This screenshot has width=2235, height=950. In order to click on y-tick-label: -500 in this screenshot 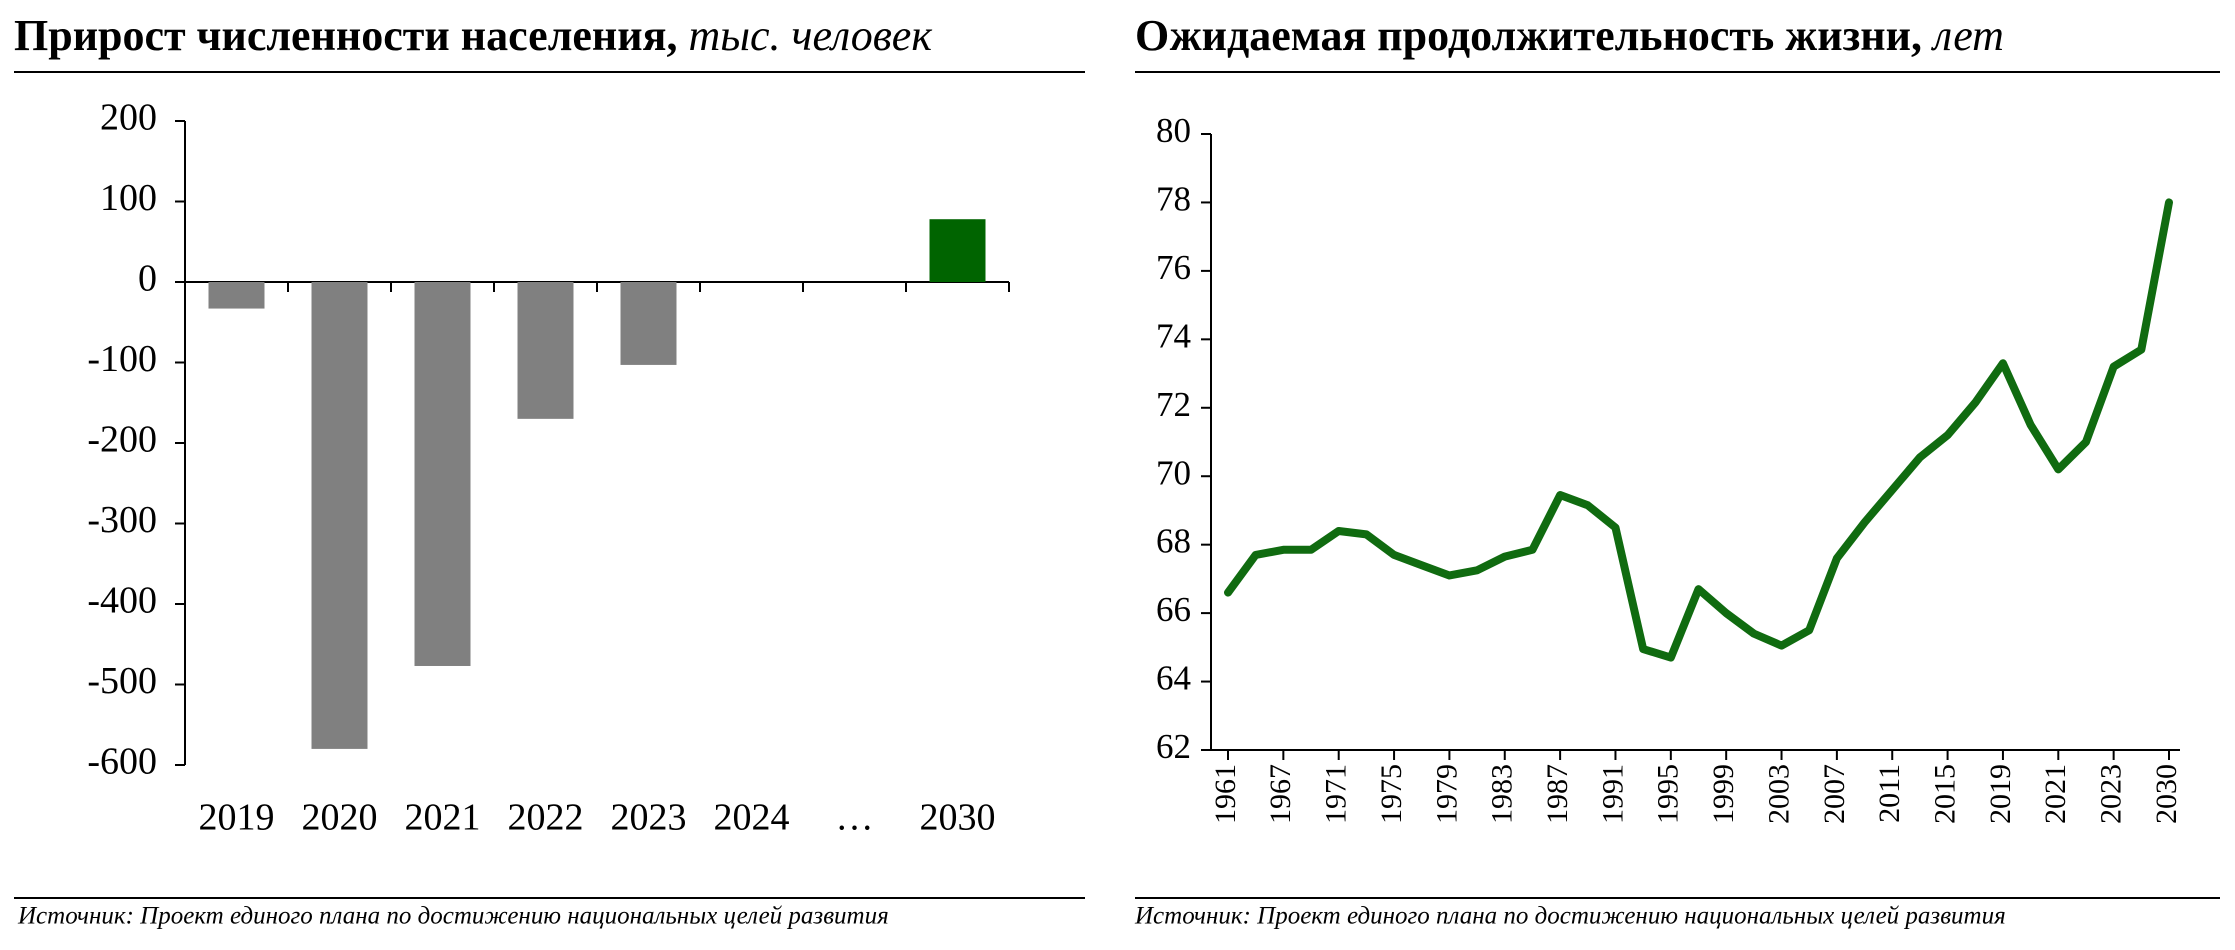, I will do `click(122, 681)`.